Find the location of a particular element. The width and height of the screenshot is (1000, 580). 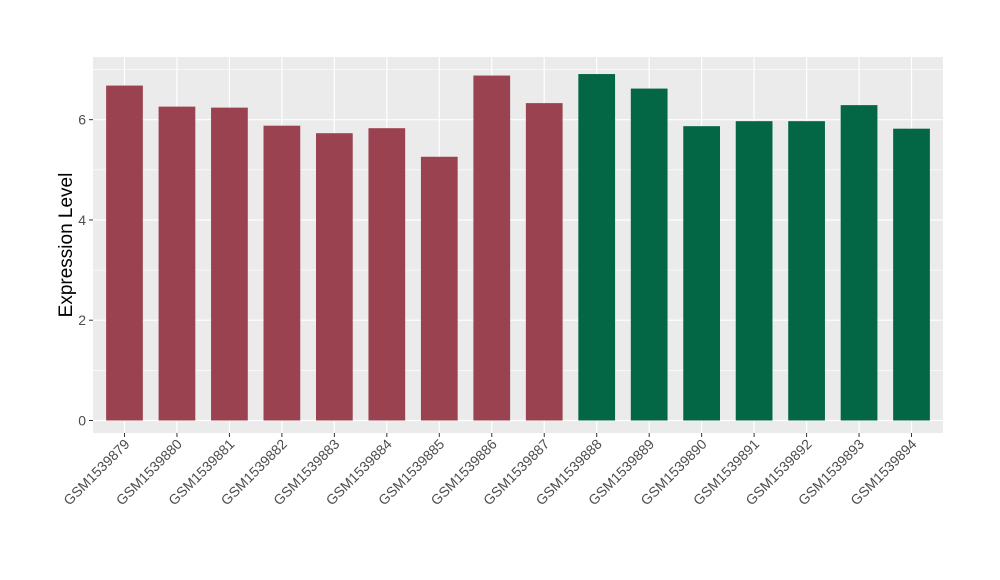

y-tick-label: 6 is located at coordinates (82, 120).